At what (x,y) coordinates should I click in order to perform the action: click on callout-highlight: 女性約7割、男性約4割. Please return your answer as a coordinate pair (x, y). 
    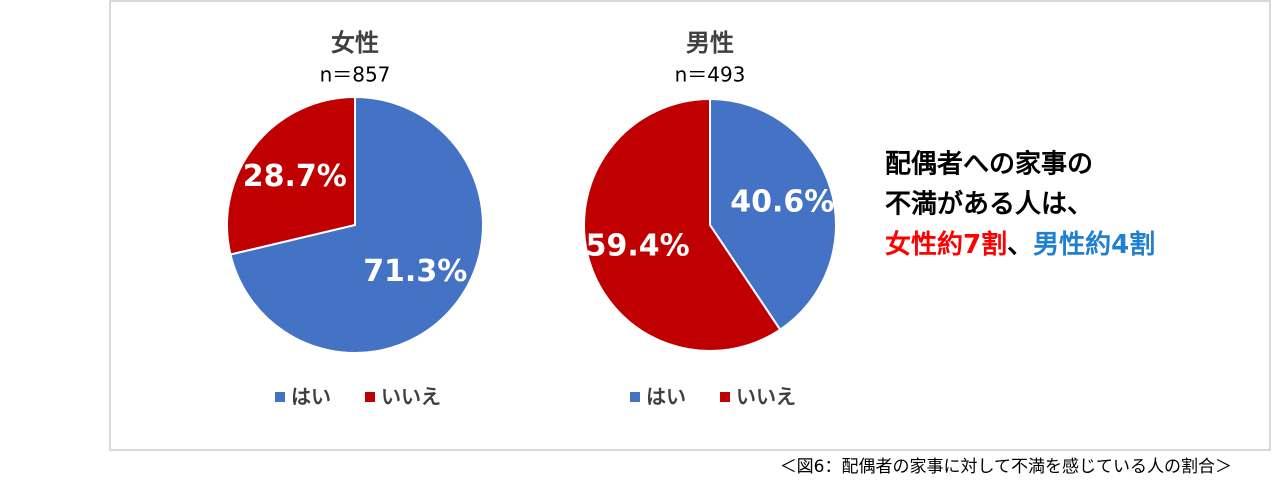
    Looking at the image, I should click on (1020, 244).